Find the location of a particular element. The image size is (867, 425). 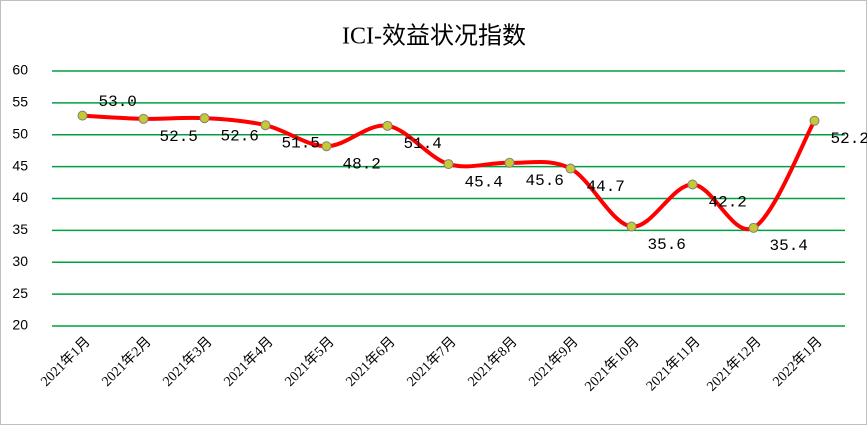

y-tick-label: 45 is located at coordinates (20, 165).